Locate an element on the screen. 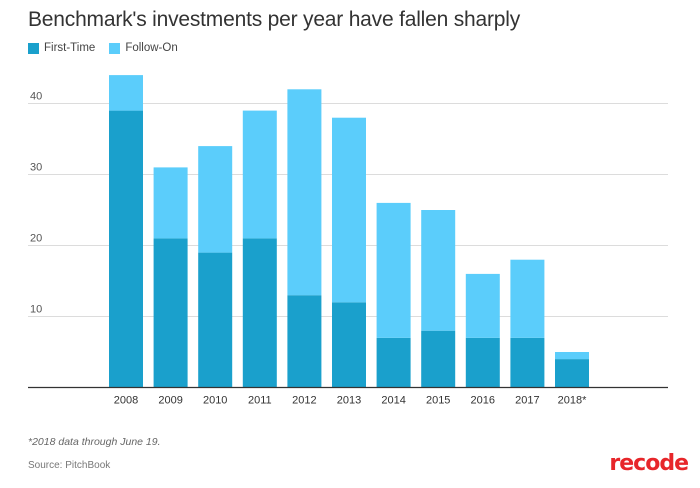 The image size is (700, 488). x-tick-label-2011: 2011 is located at coordinates (260, 401).